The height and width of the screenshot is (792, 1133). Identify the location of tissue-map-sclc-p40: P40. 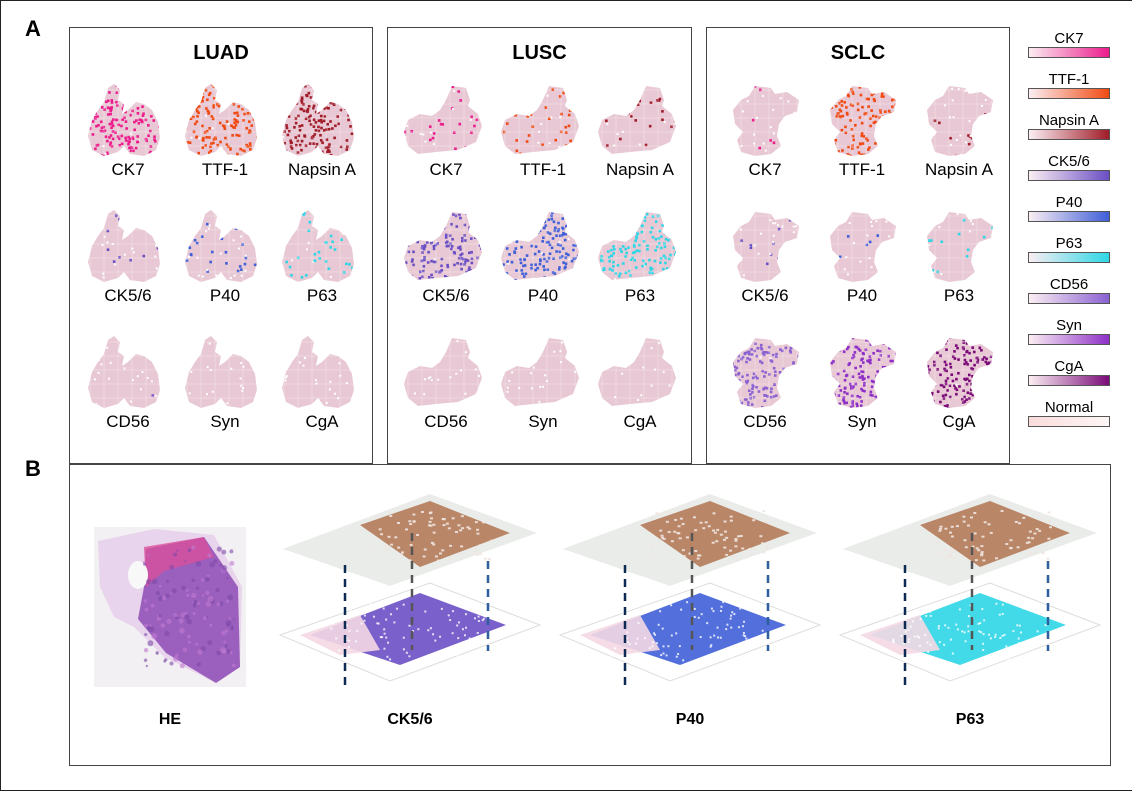
(862, 261).